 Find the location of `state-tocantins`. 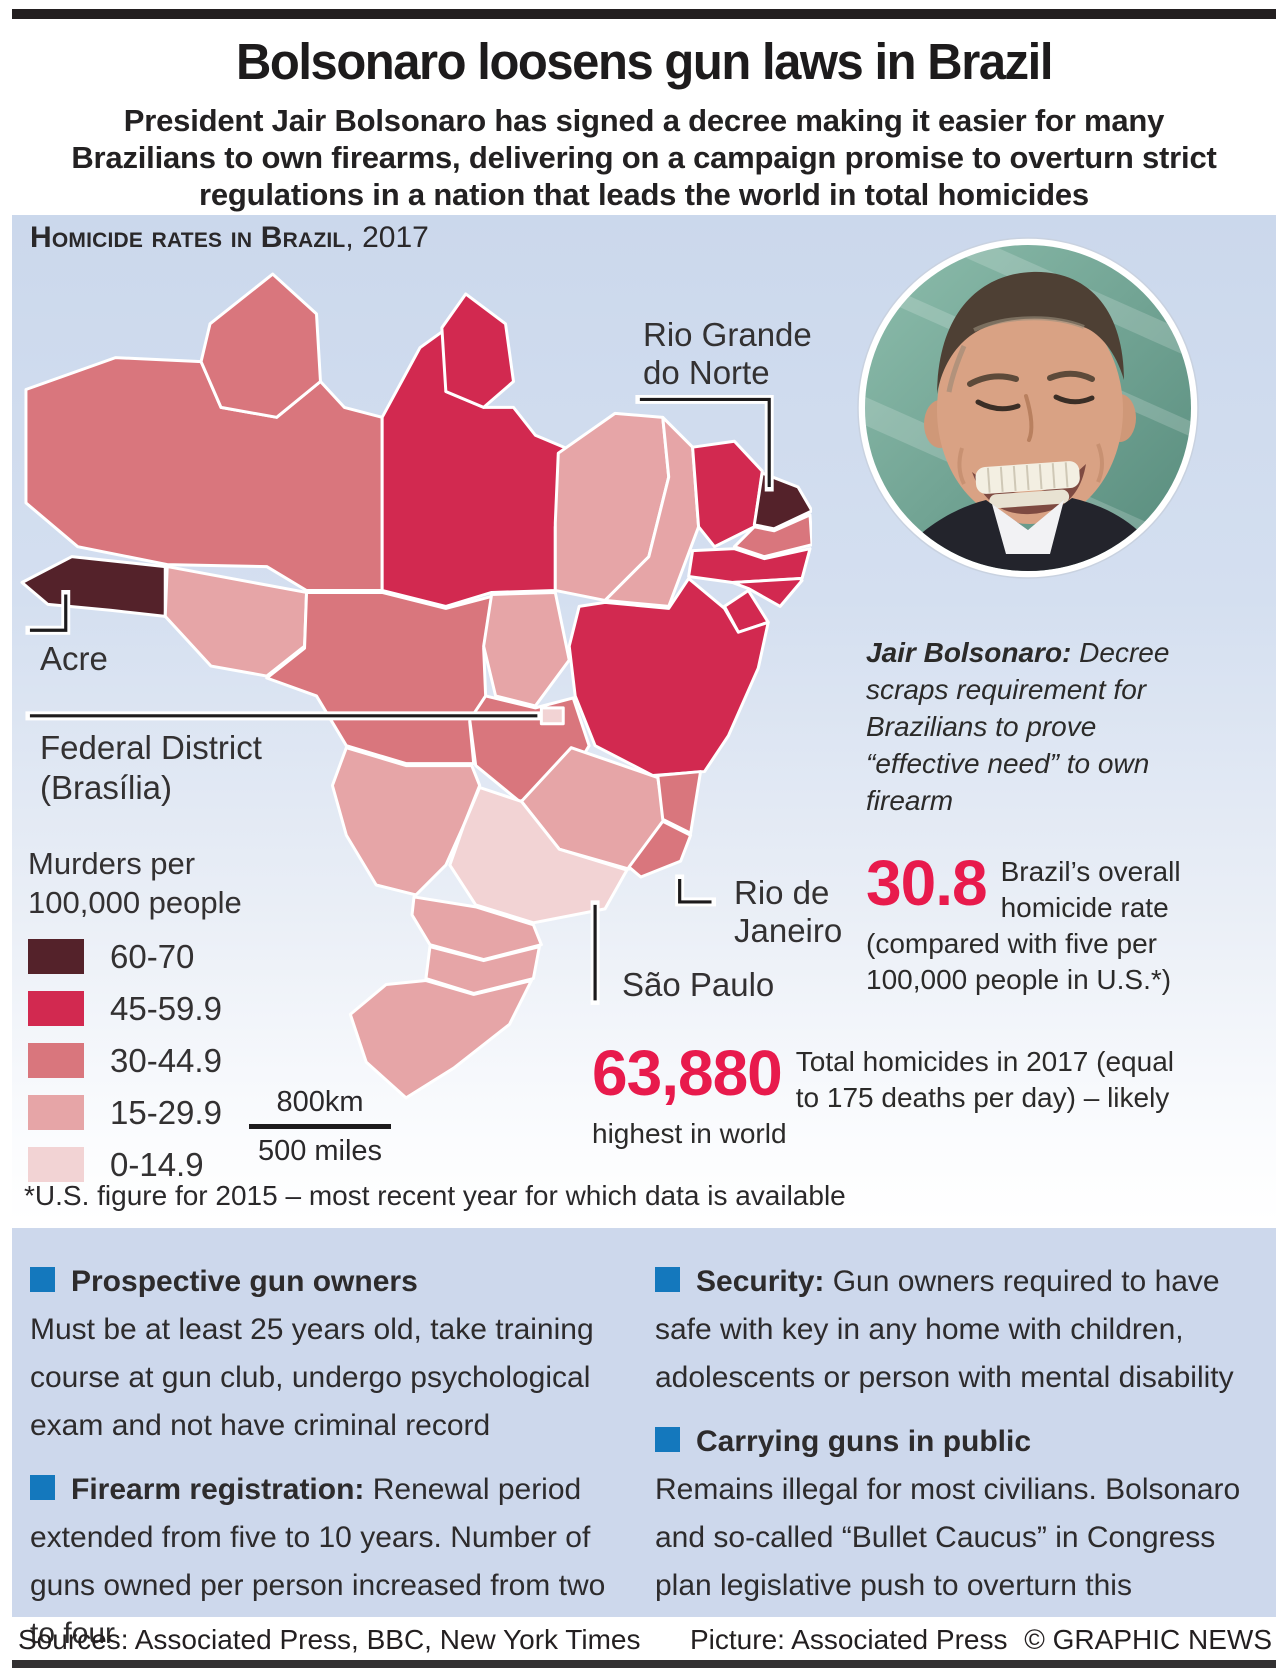

state-tocantins is located at coordinates (526, 649).